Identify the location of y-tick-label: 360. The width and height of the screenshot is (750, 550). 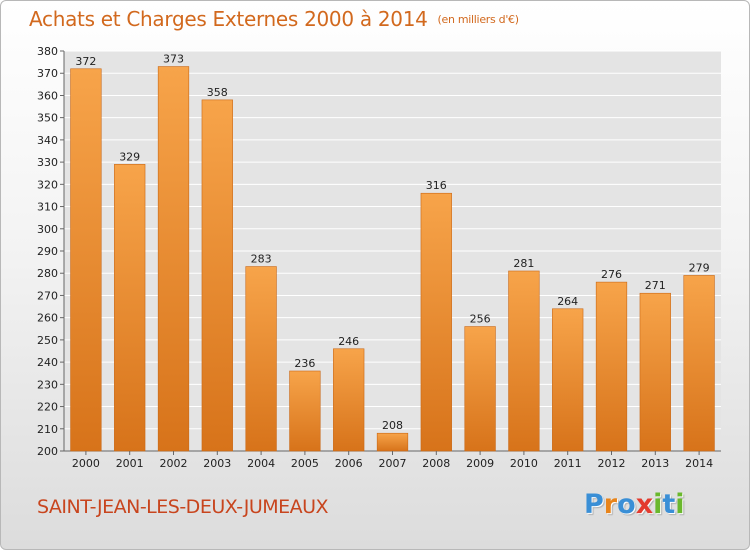
(47, 95).